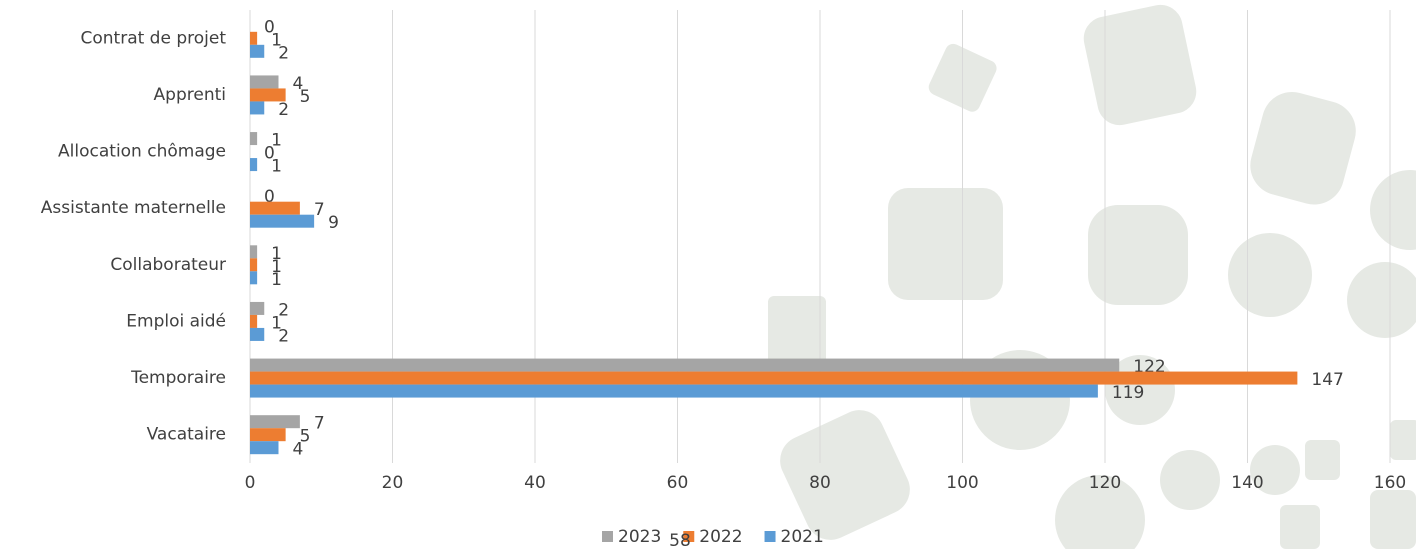  Describe the element at coordinates (186, 435) in the screenshot. I see `y-tick-label: Vacataire` at that location.